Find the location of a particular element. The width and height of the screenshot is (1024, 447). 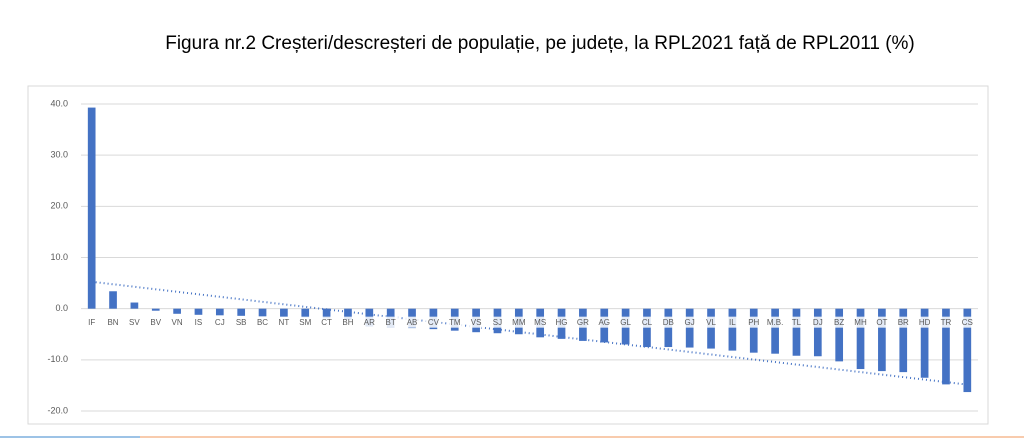

x-tick-label: GJ is located at coordinates (690, 322).